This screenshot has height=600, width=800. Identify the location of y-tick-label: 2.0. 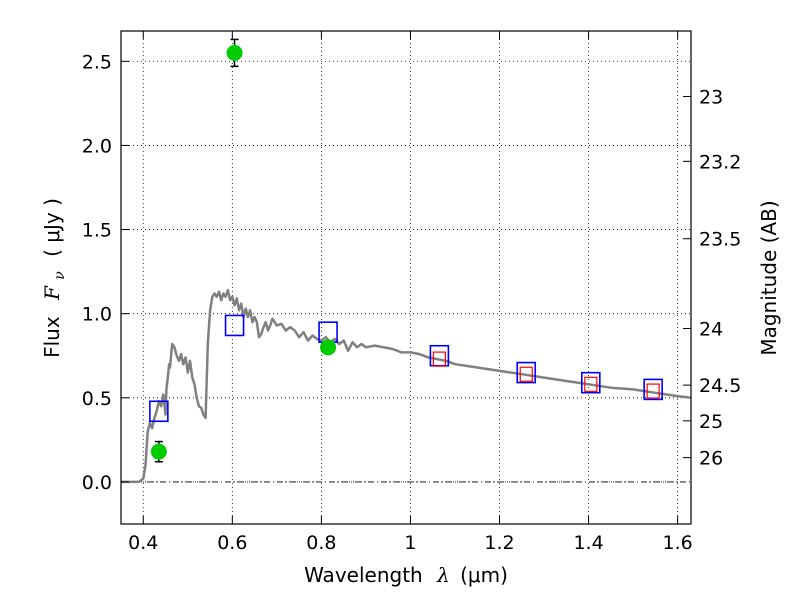
(97, 146).